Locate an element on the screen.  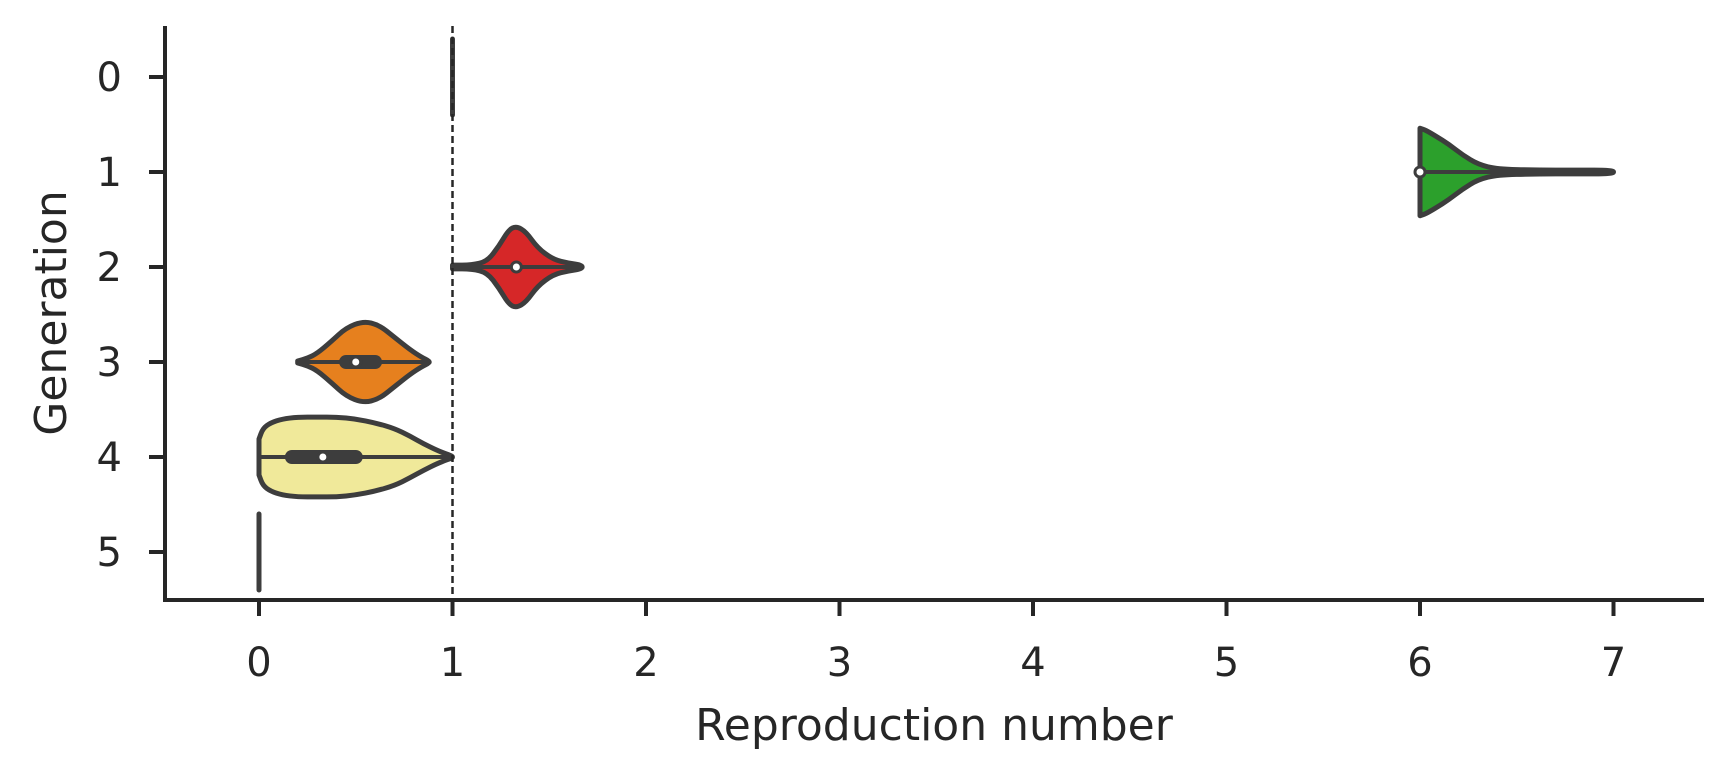
y-tick-label-3: 3 is located at coordinates (109, 363).